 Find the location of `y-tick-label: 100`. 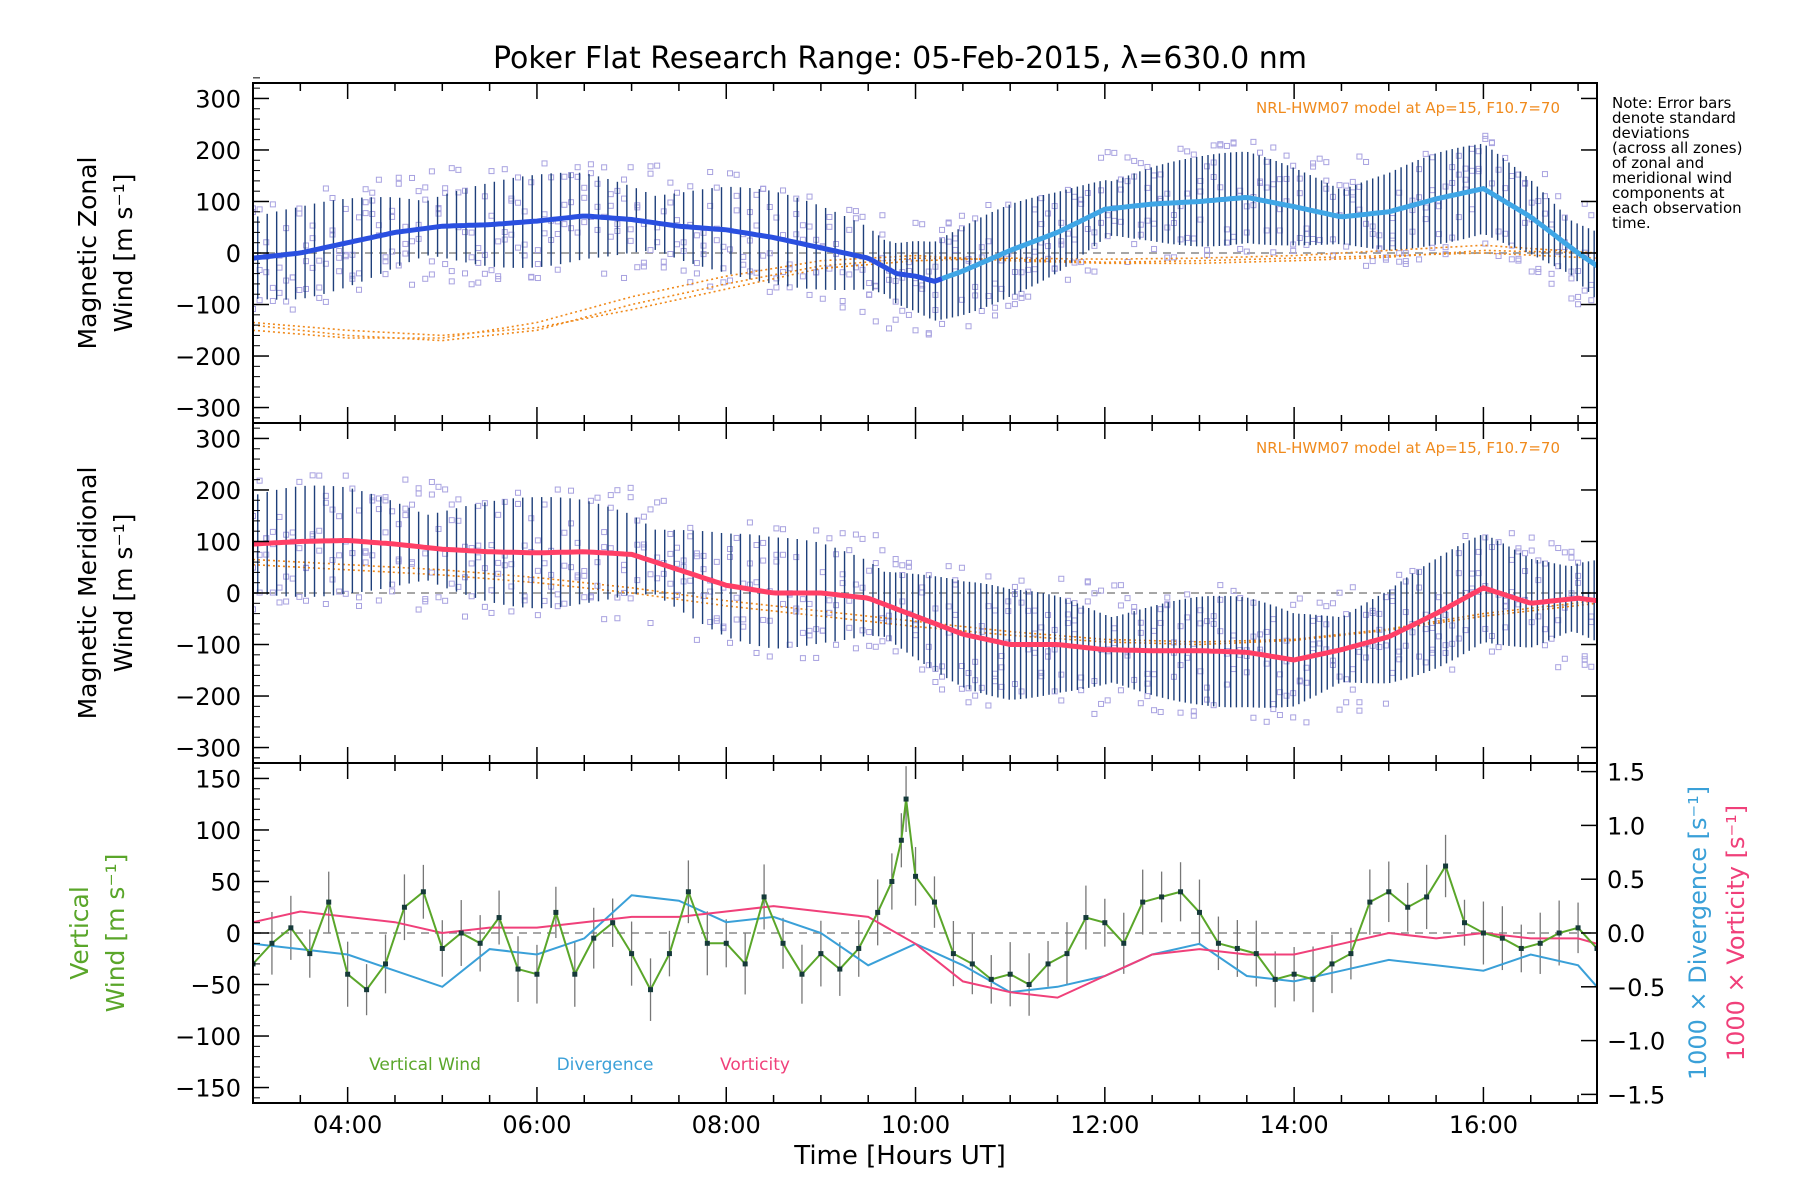

y-tick-label: 100 is located at coordinates (218, 202).